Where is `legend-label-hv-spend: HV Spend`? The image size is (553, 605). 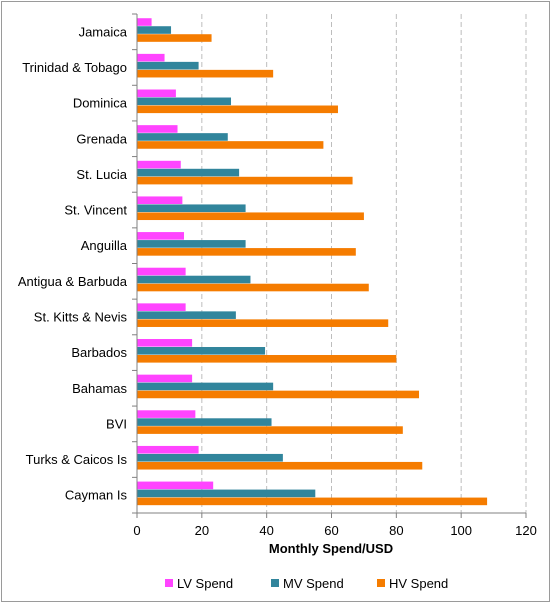 legend-label-hv-spend: HV Spend is located at coordinates (418, 583).